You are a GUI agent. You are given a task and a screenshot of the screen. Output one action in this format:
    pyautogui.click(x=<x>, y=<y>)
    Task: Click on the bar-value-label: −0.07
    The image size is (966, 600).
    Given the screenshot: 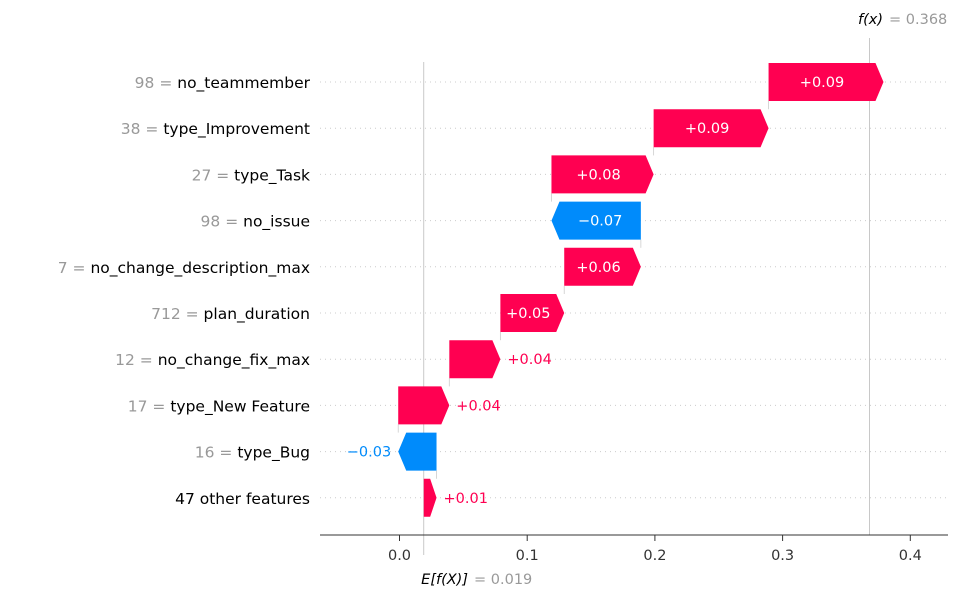 What is the action you would take?
    pyautogui.click(x=600, y=222)
    